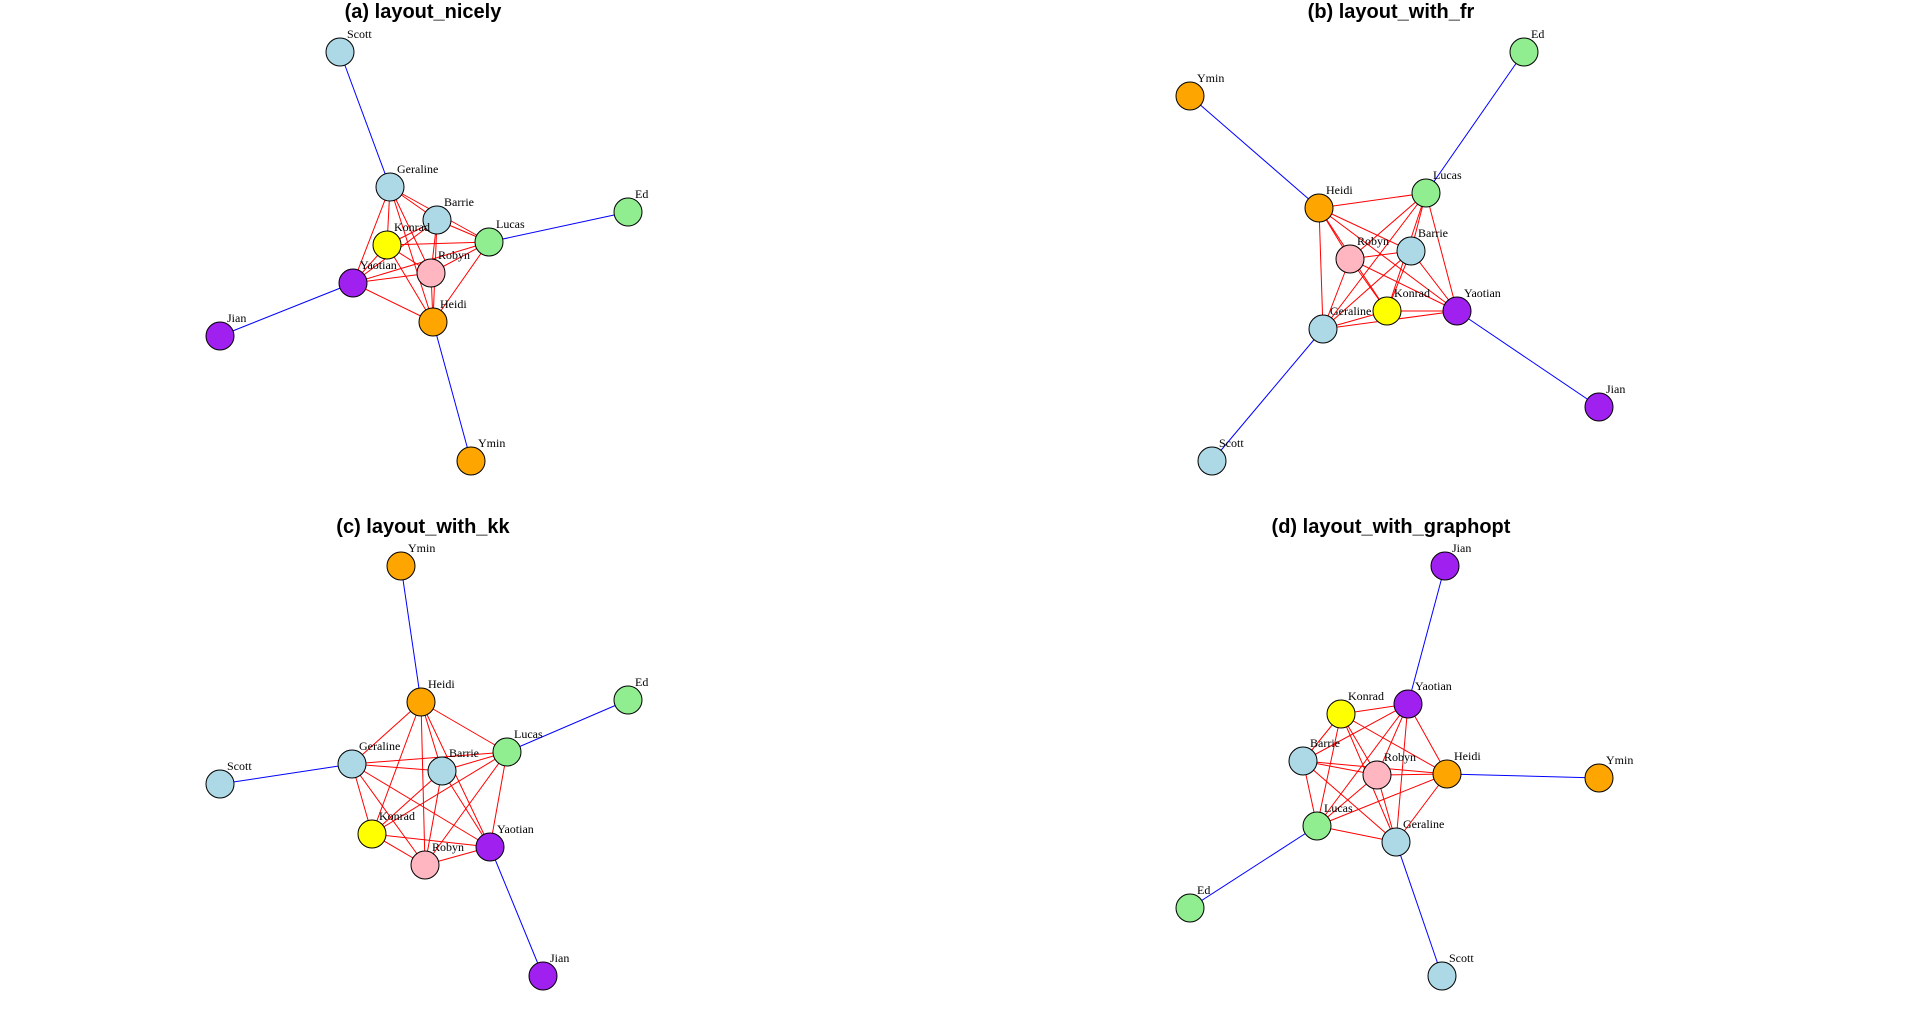 This screenshot has width=1920, height=1017. I want to click on node-ed, so click(628, 700).